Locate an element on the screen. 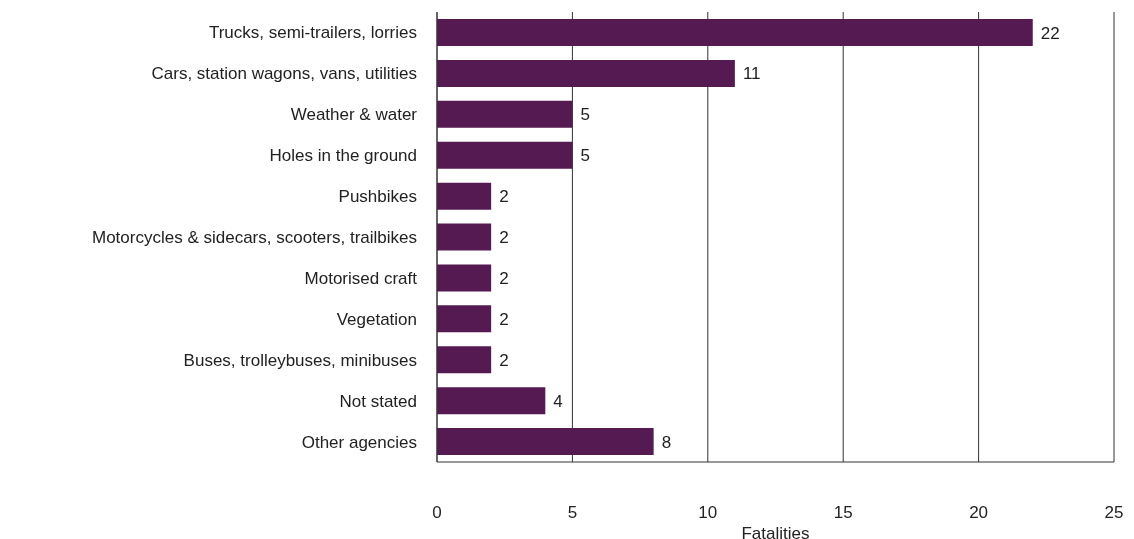 The width and height of the screenshot is (1134, 539). y-tick-label: Trucks, semi-trailers, lorries is located at coordinates (312, 33).